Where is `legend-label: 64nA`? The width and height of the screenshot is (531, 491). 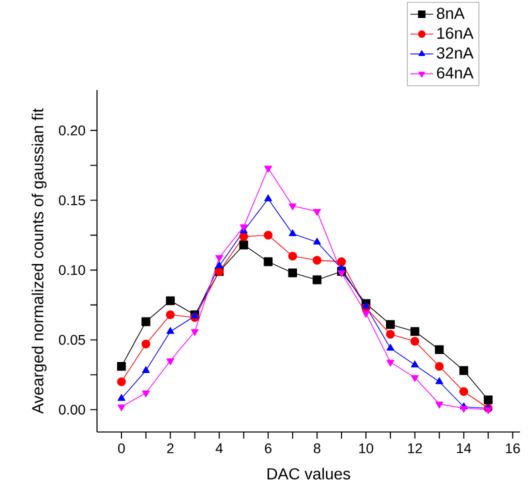
legend-label: 64nA is located at coordinates (455, 73).